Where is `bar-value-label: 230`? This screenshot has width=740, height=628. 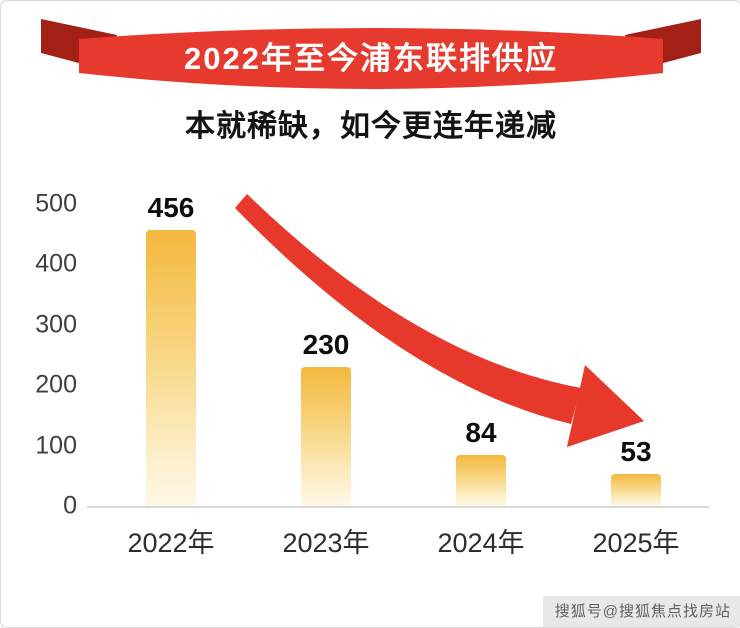
bar-value-label: 230 is located at coordinates (326, 344).